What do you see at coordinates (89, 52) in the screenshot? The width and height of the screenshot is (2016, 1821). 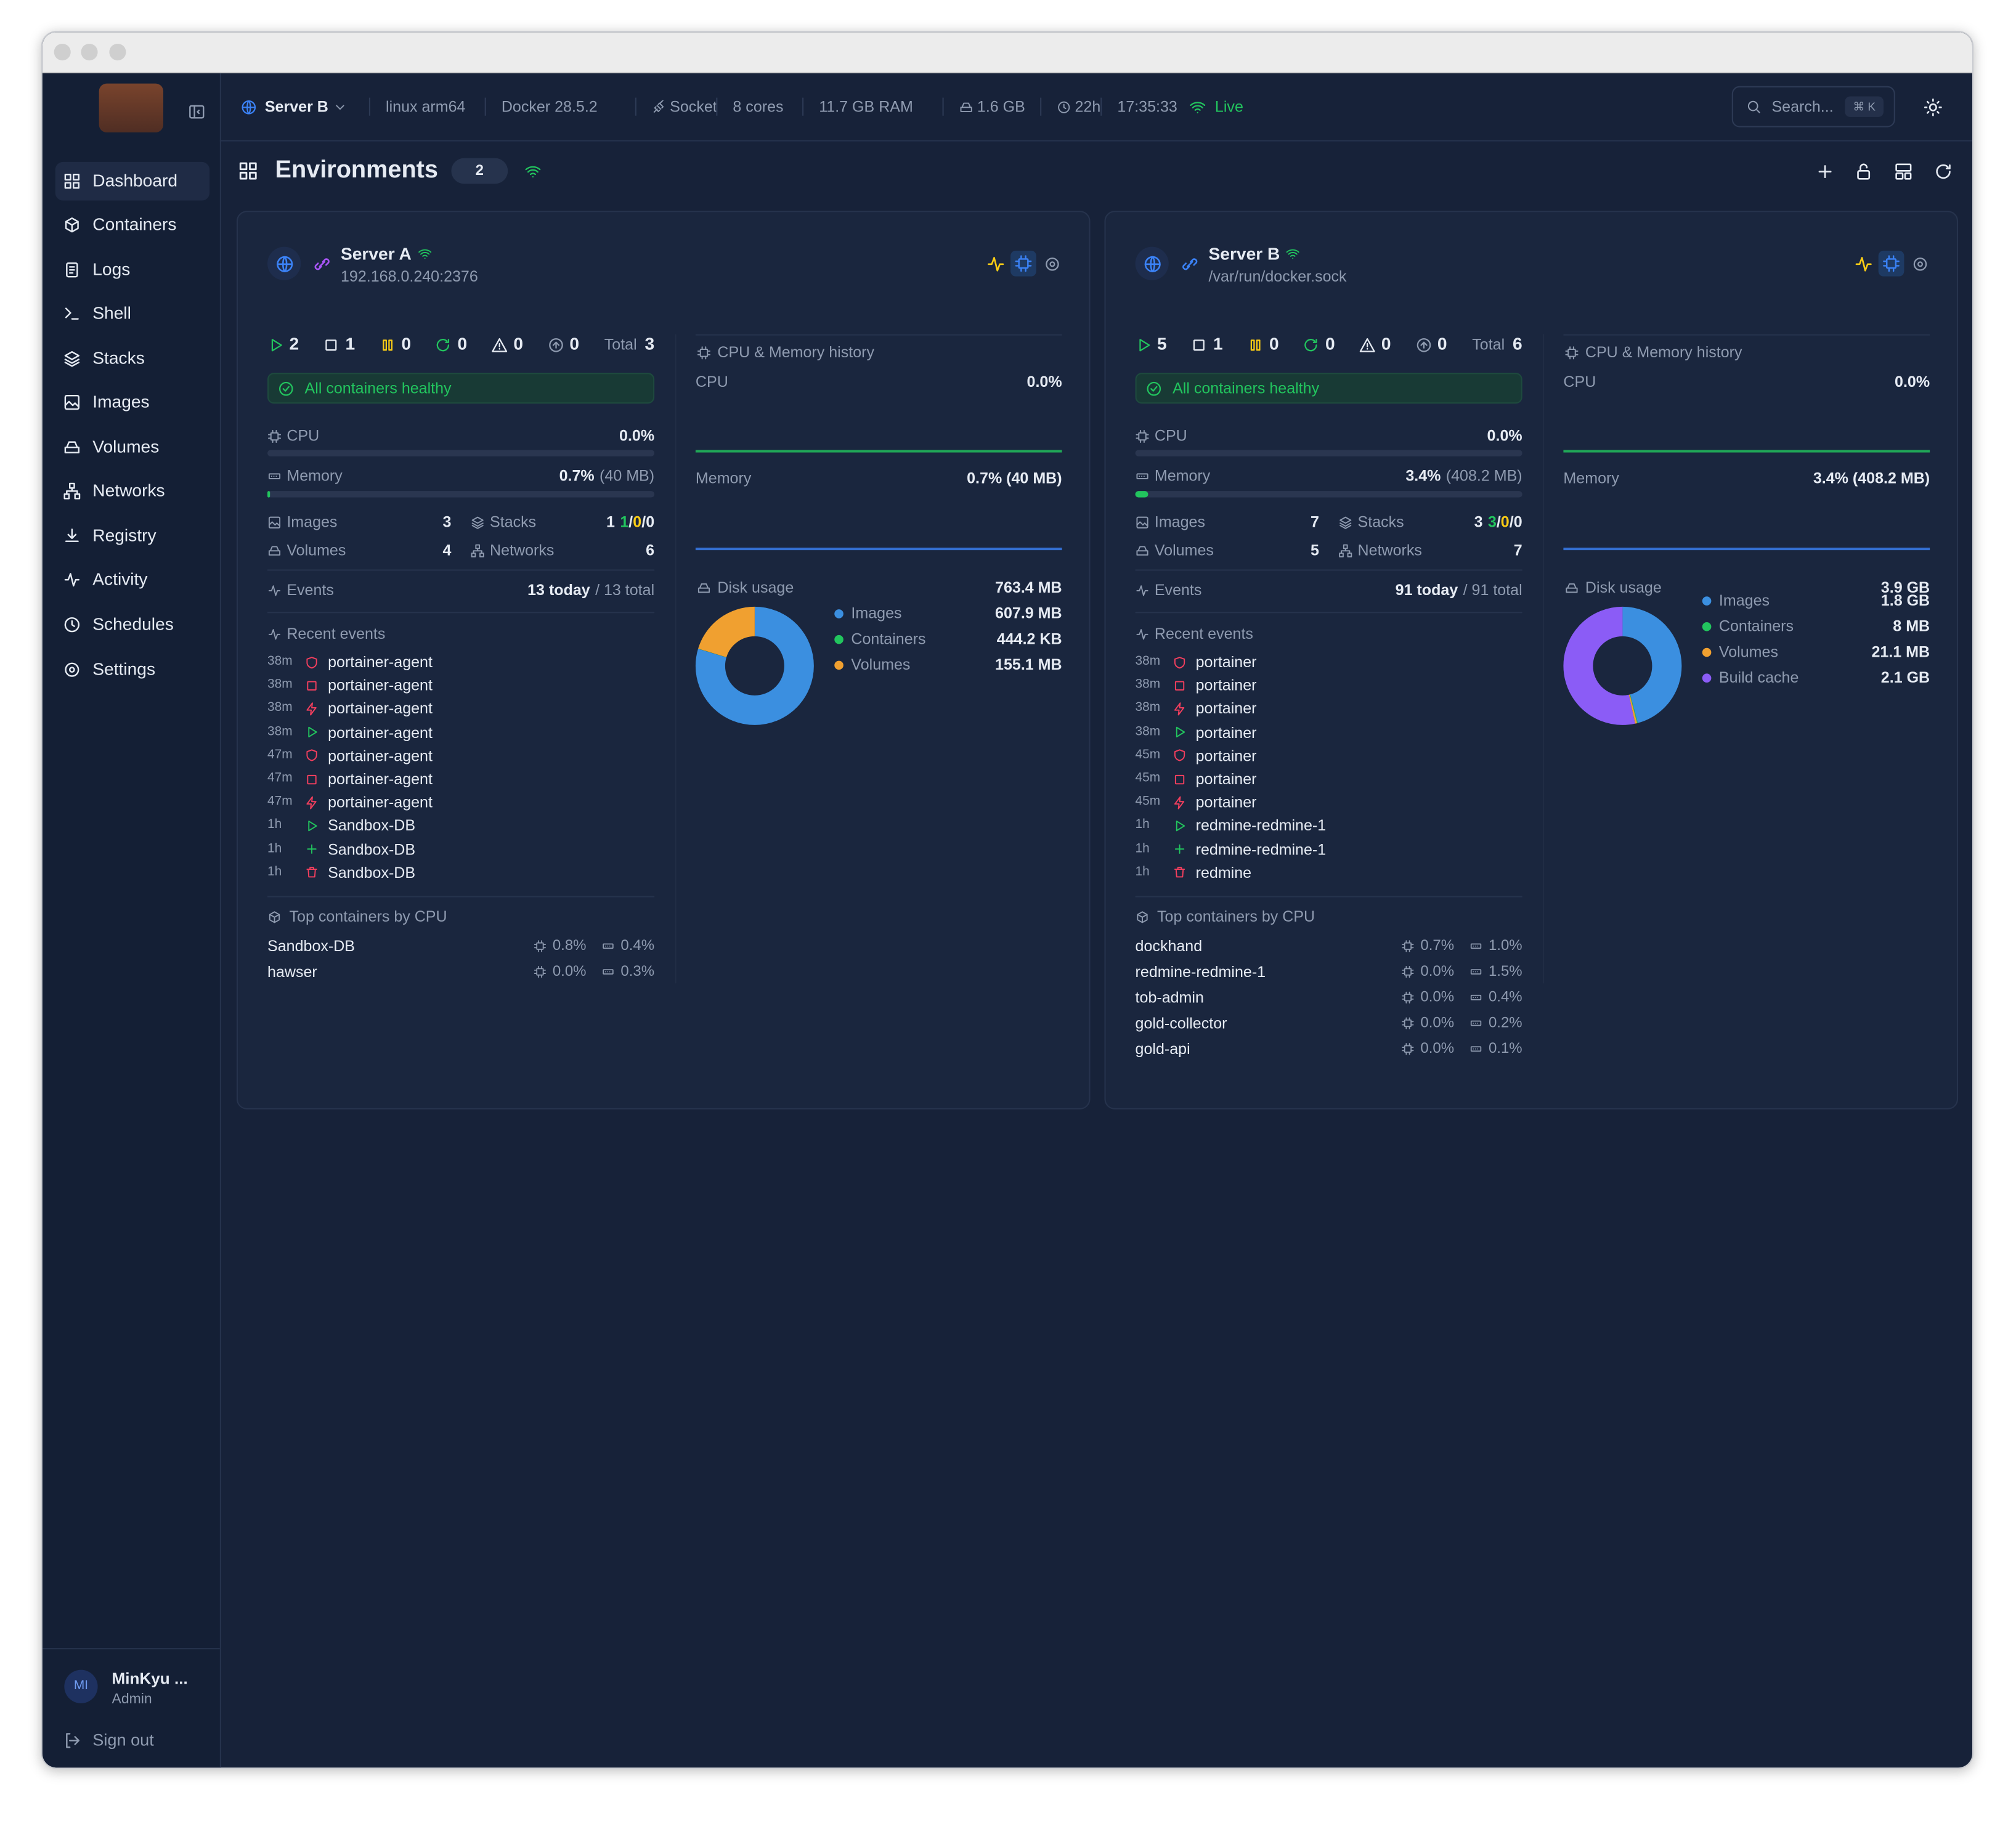 I see `window-minimize` at bounding box center [89, 52].